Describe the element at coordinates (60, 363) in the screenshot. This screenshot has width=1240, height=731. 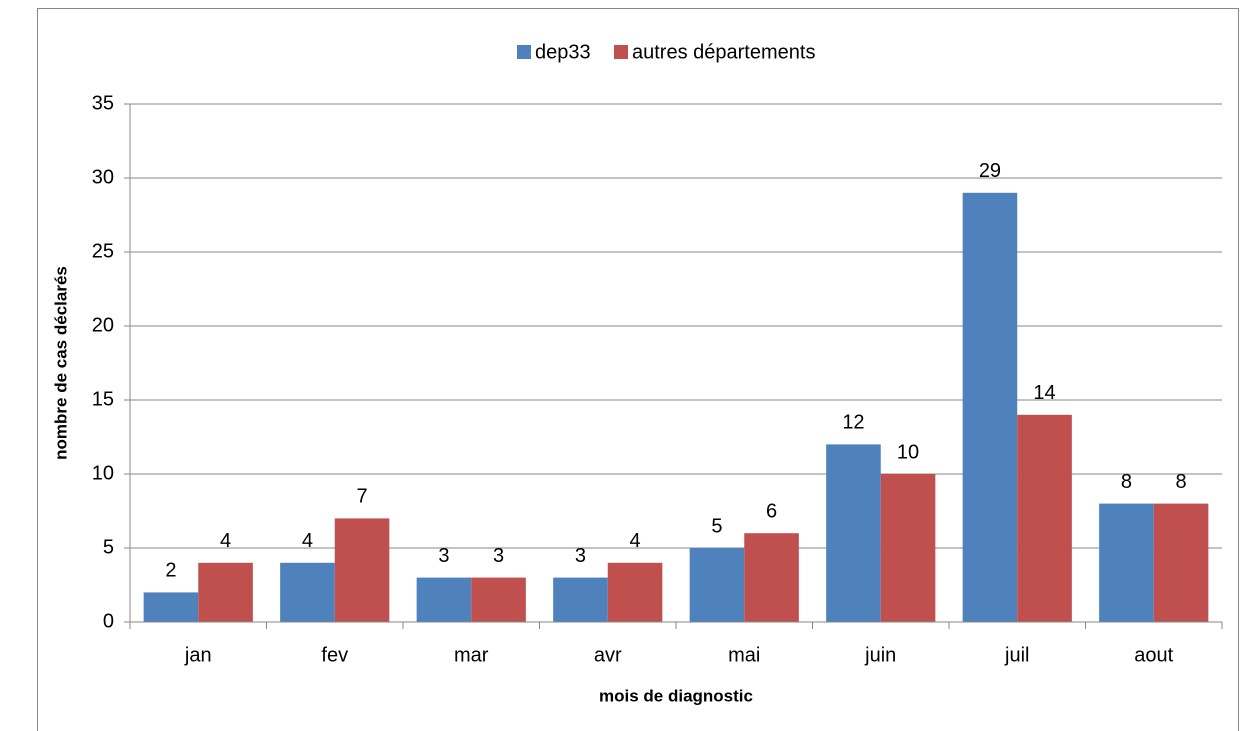
I see `y-axis-title: nombre de cas déclarés` at that location.